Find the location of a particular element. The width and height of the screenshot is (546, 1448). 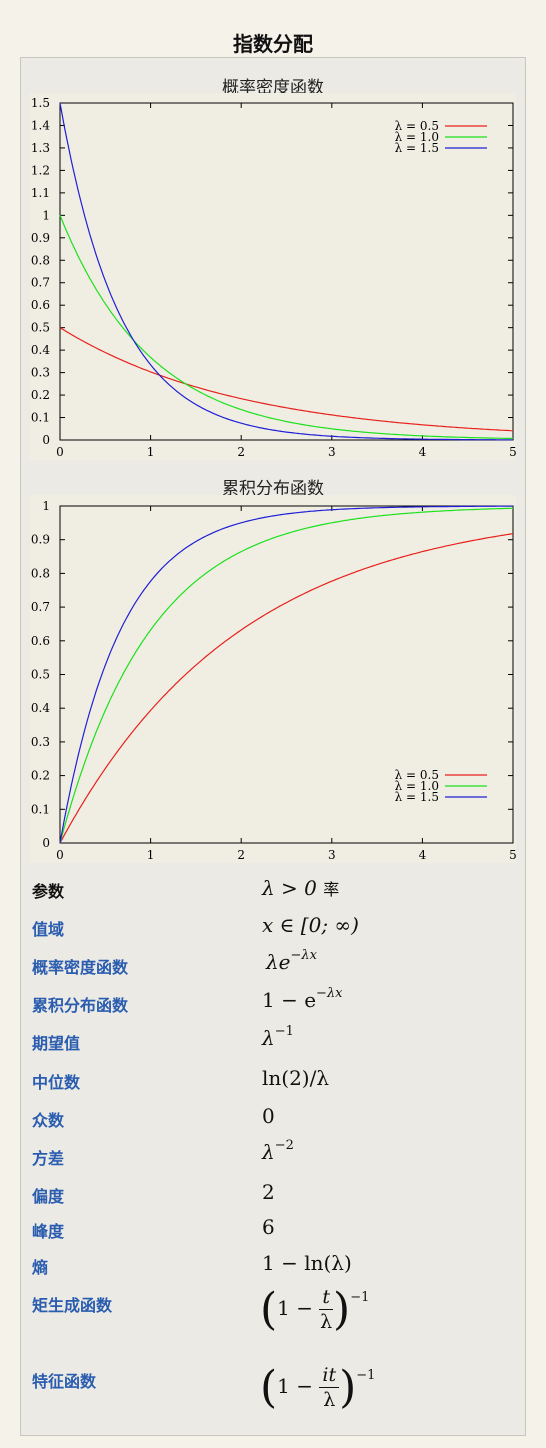

prop-label-parameter: 参数 is located at coordinates (48, 891).